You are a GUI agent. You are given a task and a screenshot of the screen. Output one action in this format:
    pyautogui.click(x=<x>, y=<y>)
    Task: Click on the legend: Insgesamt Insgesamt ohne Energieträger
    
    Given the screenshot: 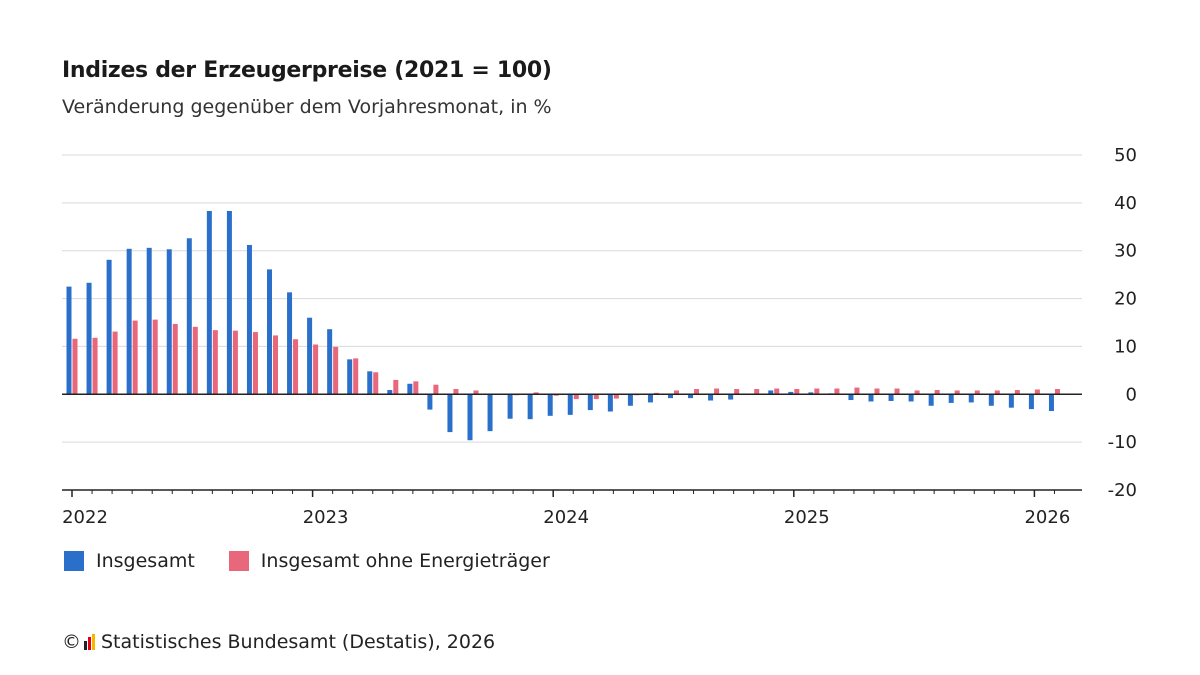 What is the action you would take?
    pyautogui.click(x=324, y=561)
    